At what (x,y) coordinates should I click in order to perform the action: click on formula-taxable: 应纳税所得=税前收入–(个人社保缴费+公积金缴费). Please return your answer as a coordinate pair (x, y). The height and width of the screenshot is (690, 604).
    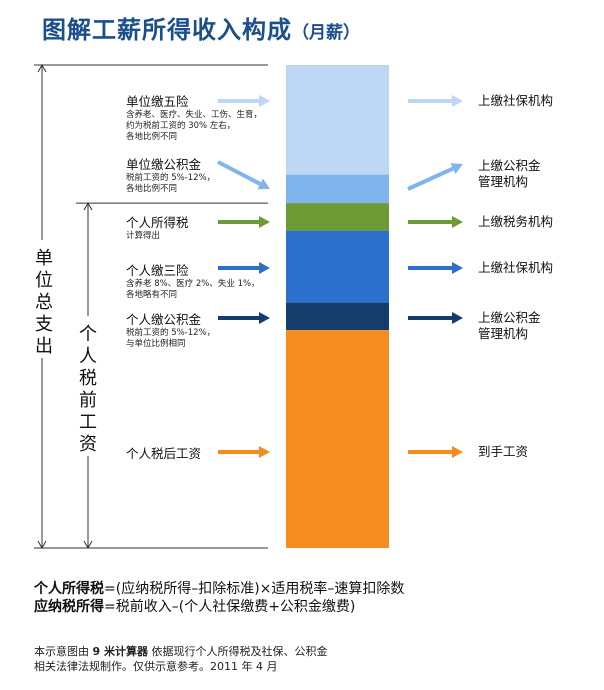
    Looking at the image, I should click on (194, 607).